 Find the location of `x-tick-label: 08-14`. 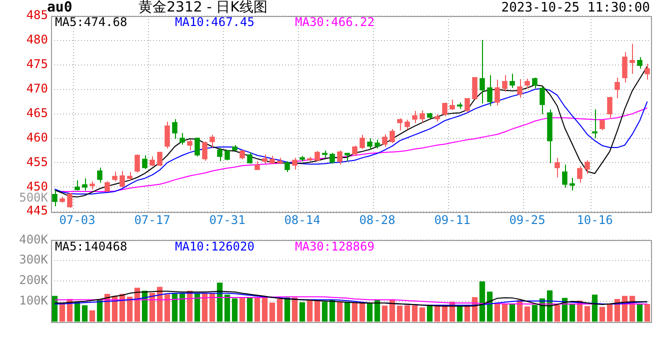

x-tick-label: 08-14 is located at coordinates (302, 219).